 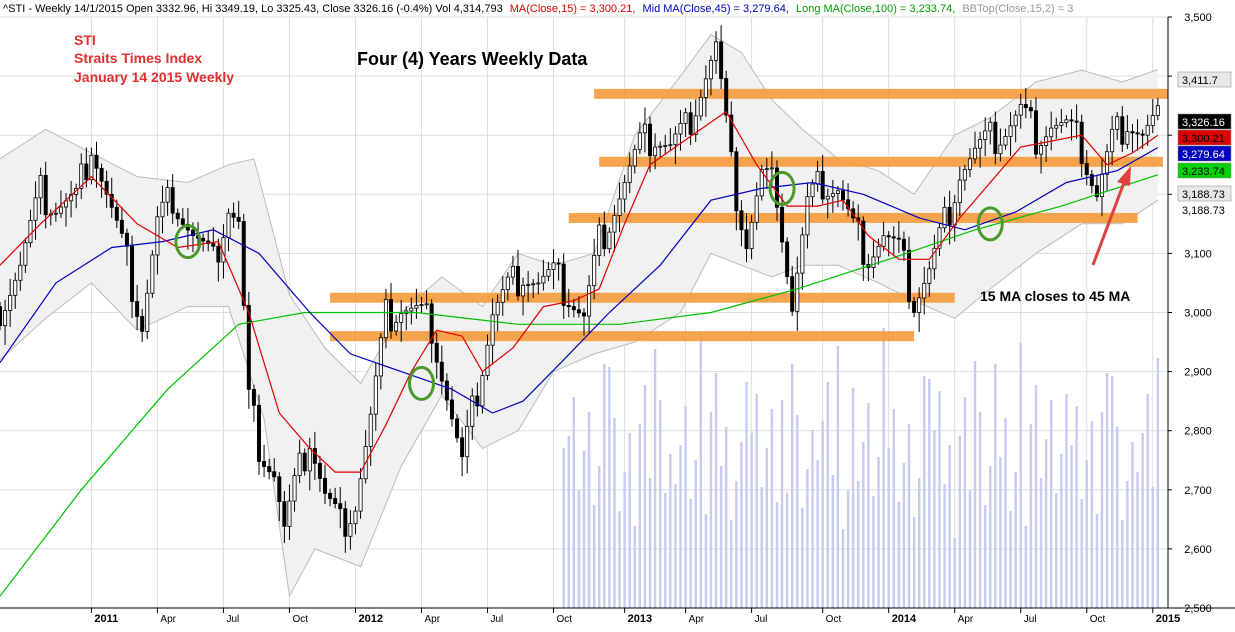 What do you see at coordinates (834, 619) in the screenshot?
I see `x-tick-label: Oct` at bounding box center [834, 619].